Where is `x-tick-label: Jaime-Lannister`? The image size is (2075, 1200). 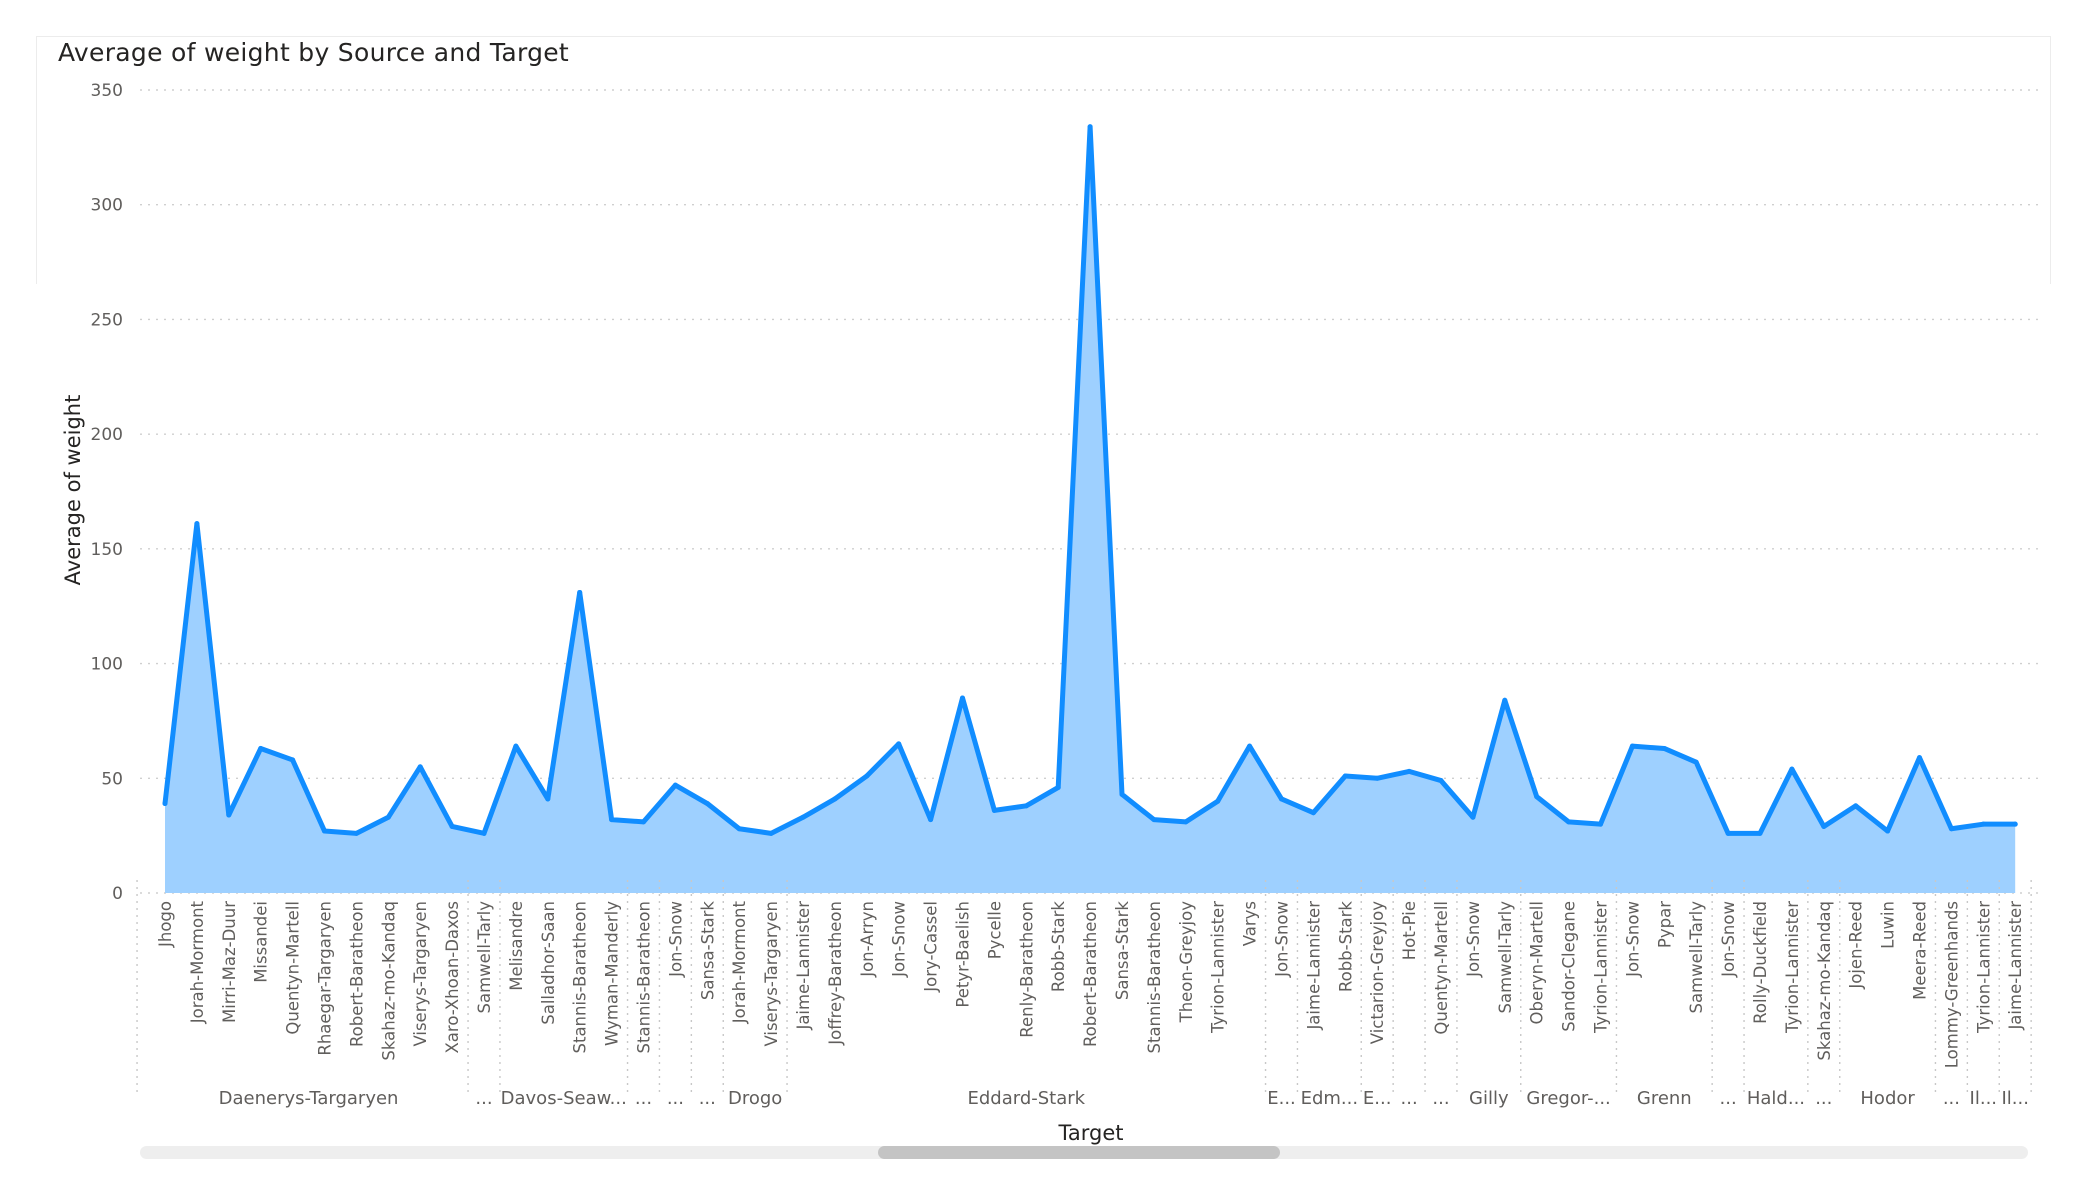 x-tick-label: Jaime-Lannister is located at coordinates (2015, 966).